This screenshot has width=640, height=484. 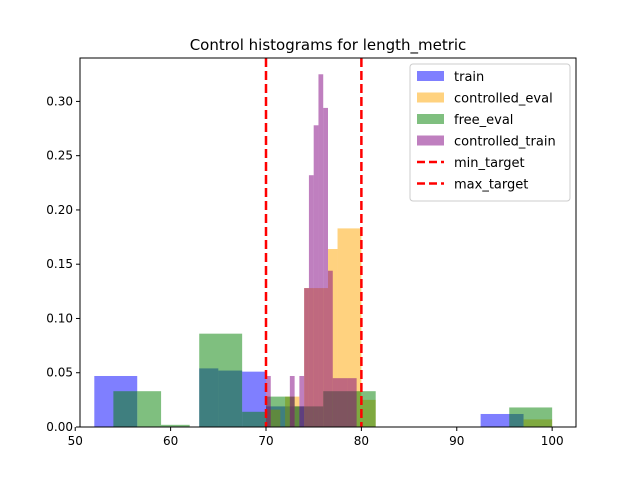 I want to click on x-tick-label: 50, so click(x=75, y=441).